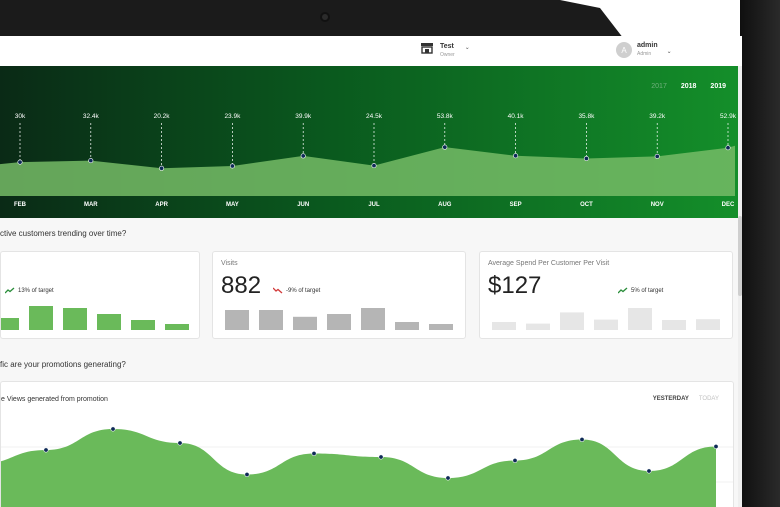  What do you see at coordinates (728, 205) in the screenshot?
I see `month-label-dec: DEC` at bounding box center [728, 205].